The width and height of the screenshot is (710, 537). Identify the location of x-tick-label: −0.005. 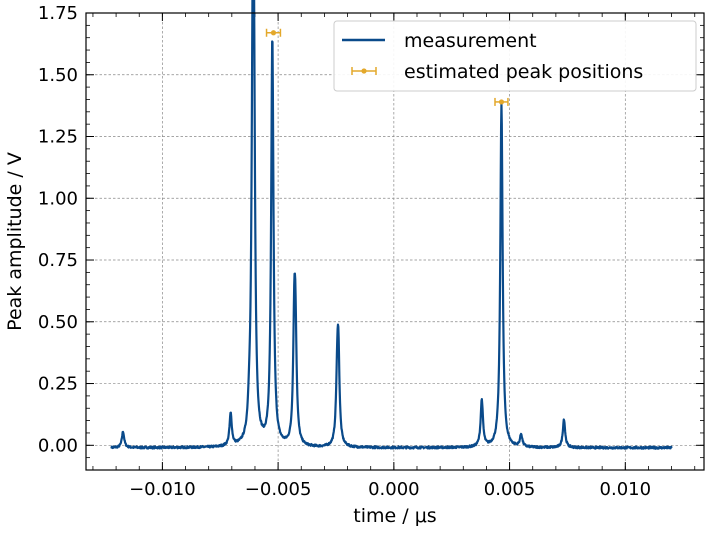
(278, 489).